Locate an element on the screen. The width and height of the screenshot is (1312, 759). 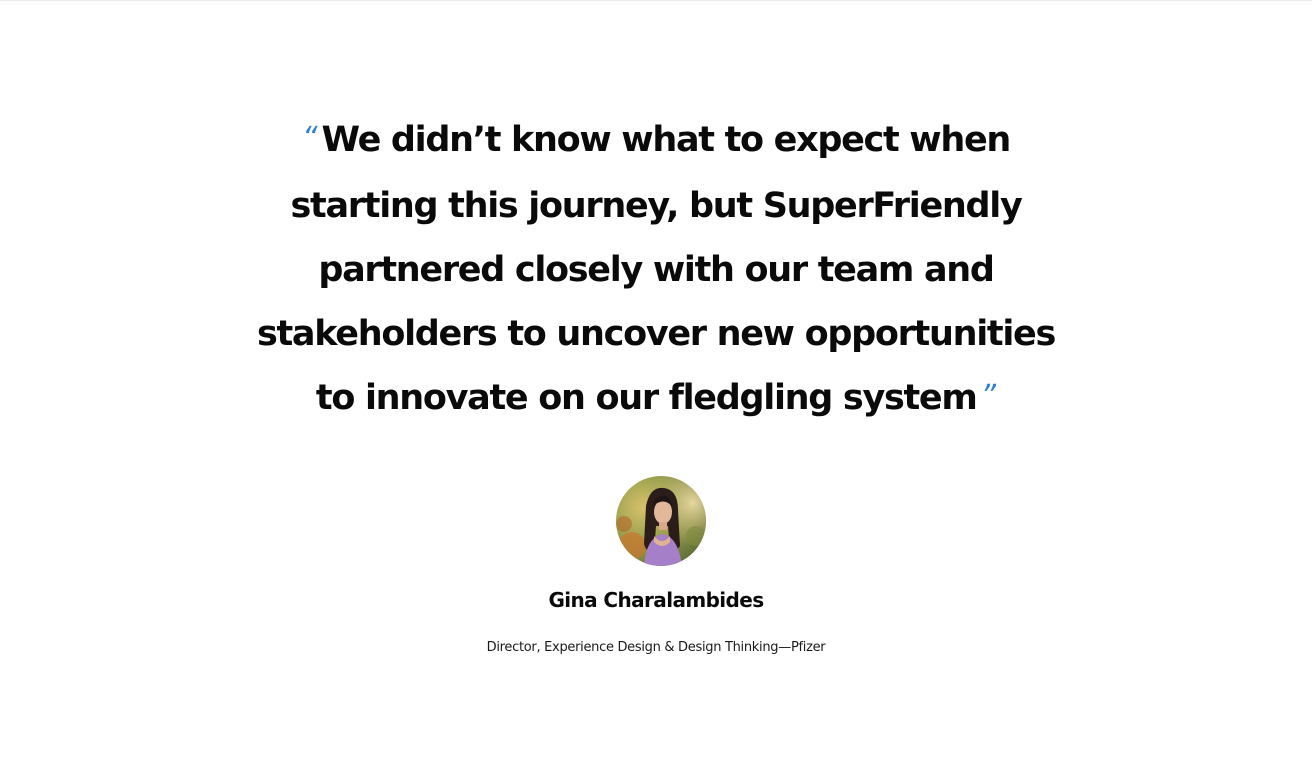
open-quote-icon: “ is located at coordinates (310, 139).